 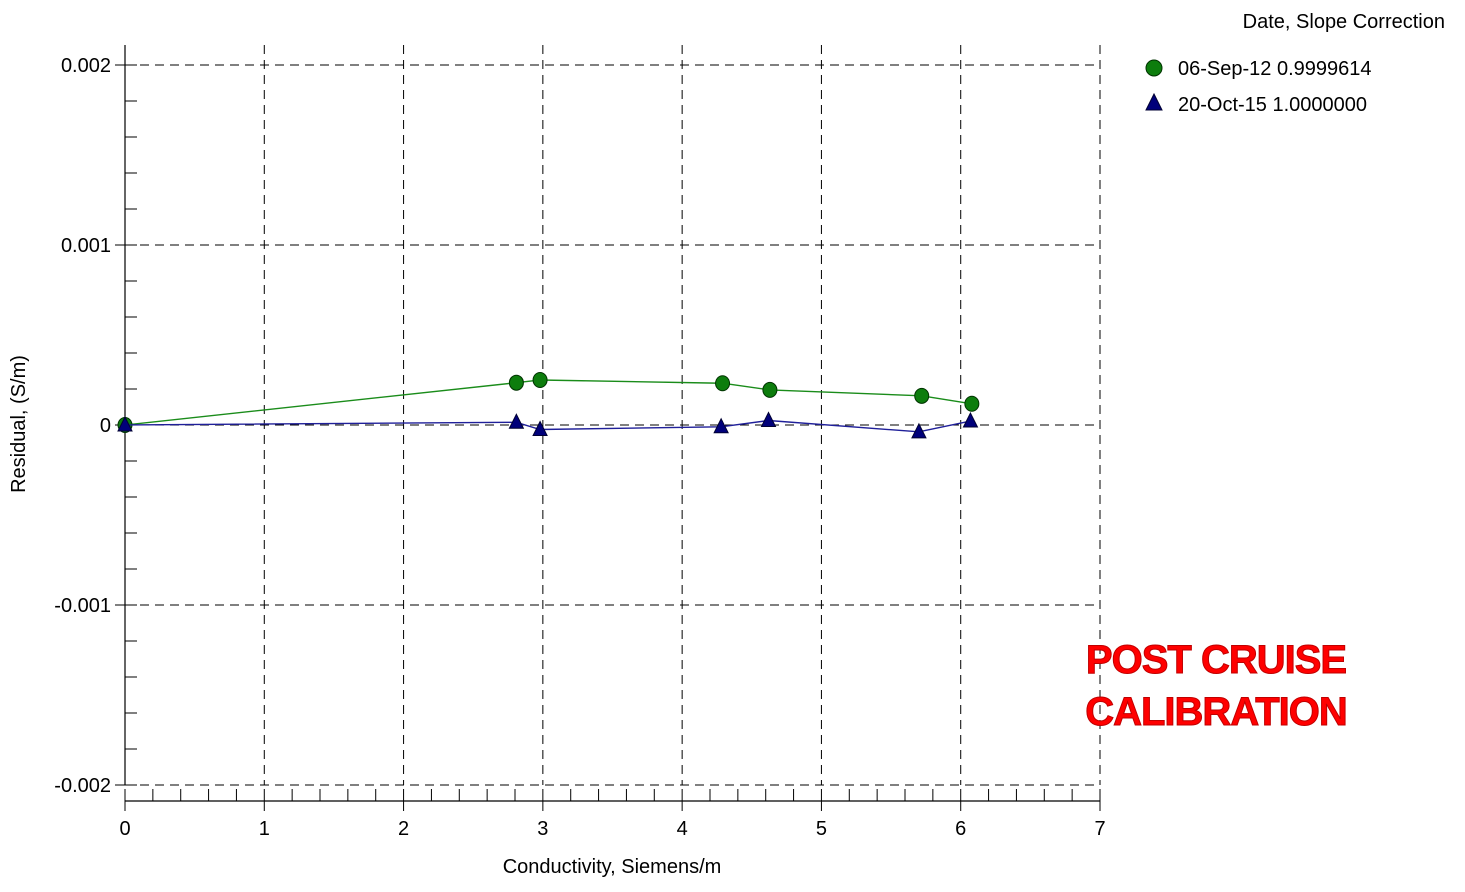 What do you see at coordinates (542, 829) in the screenshot?
I see `x-tick-label: 3` at bounding box center [542, 829].